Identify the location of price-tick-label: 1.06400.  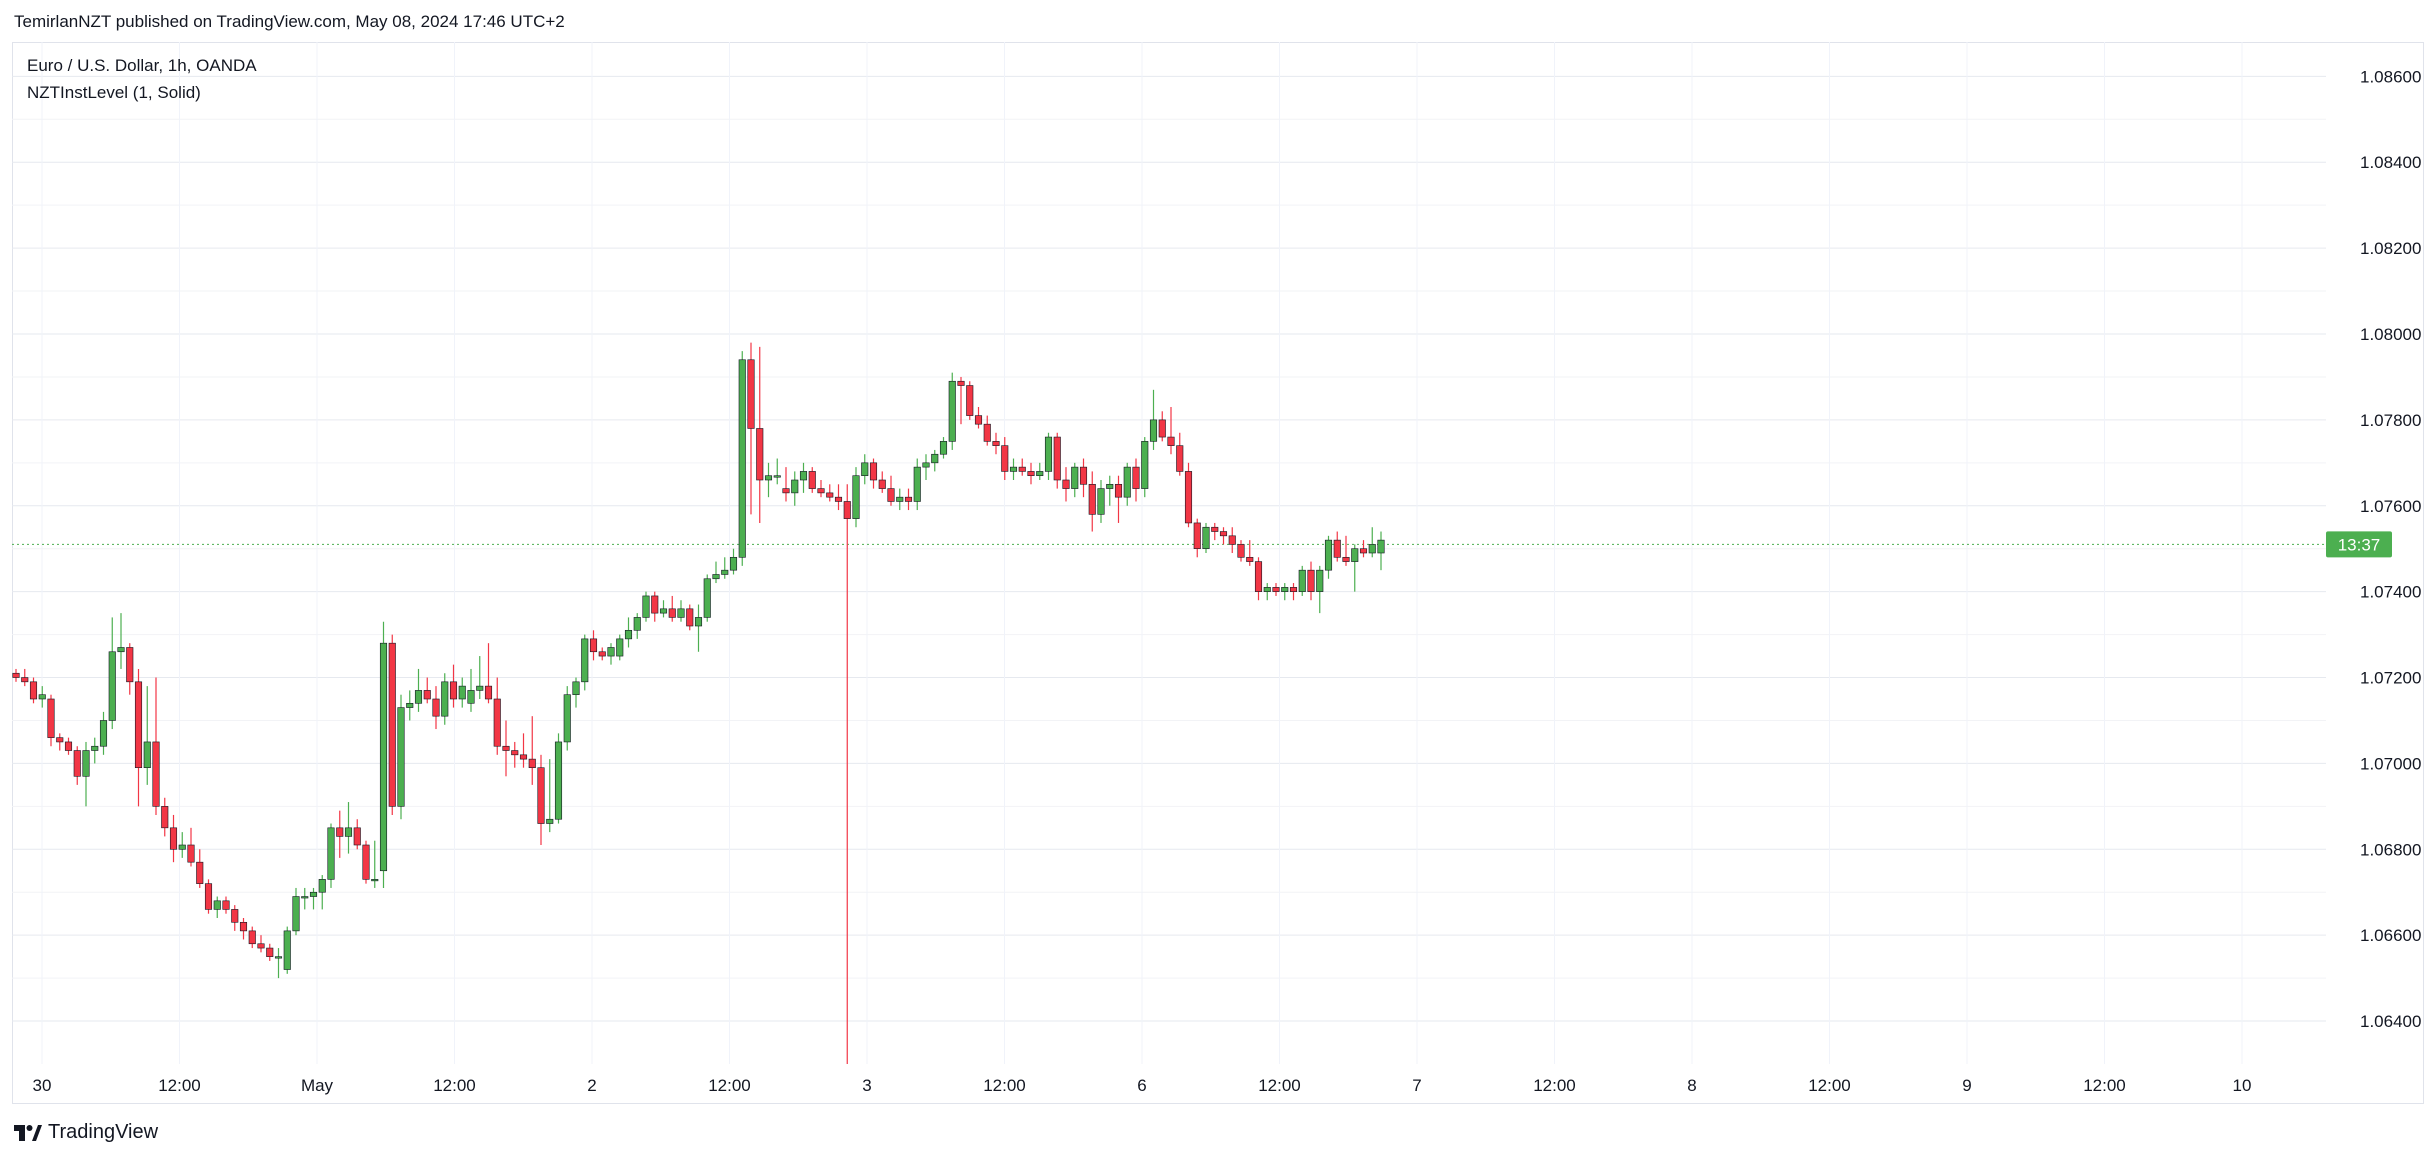
(2390, 1021).